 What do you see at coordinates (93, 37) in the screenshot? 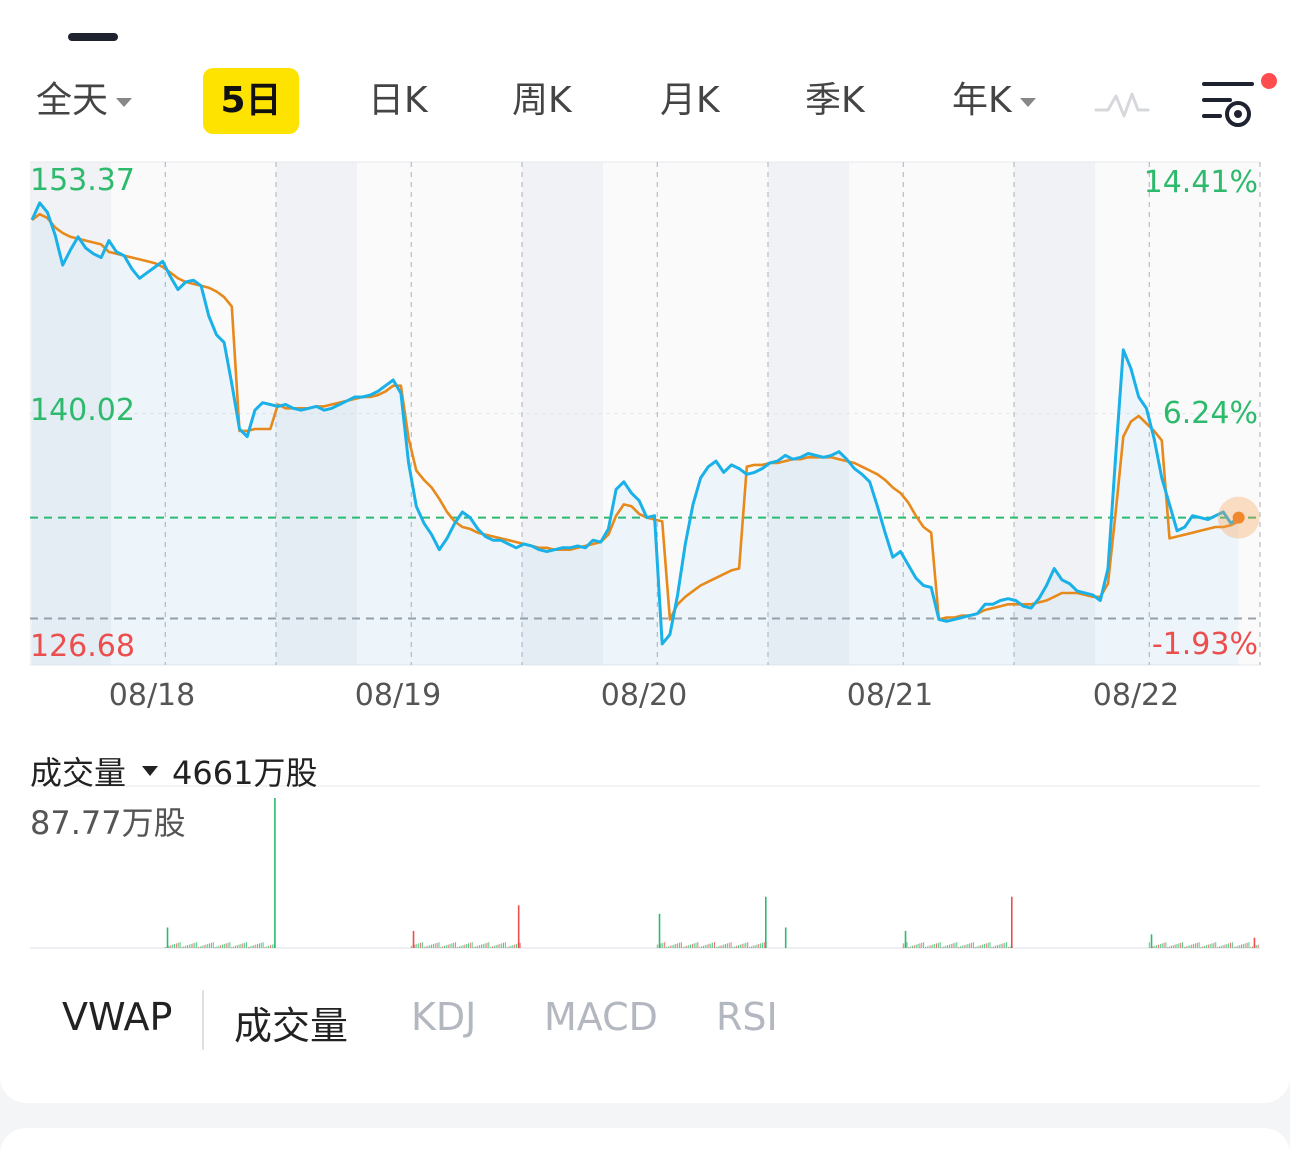
I see `drag-handle` at bounding box center [93, 37].